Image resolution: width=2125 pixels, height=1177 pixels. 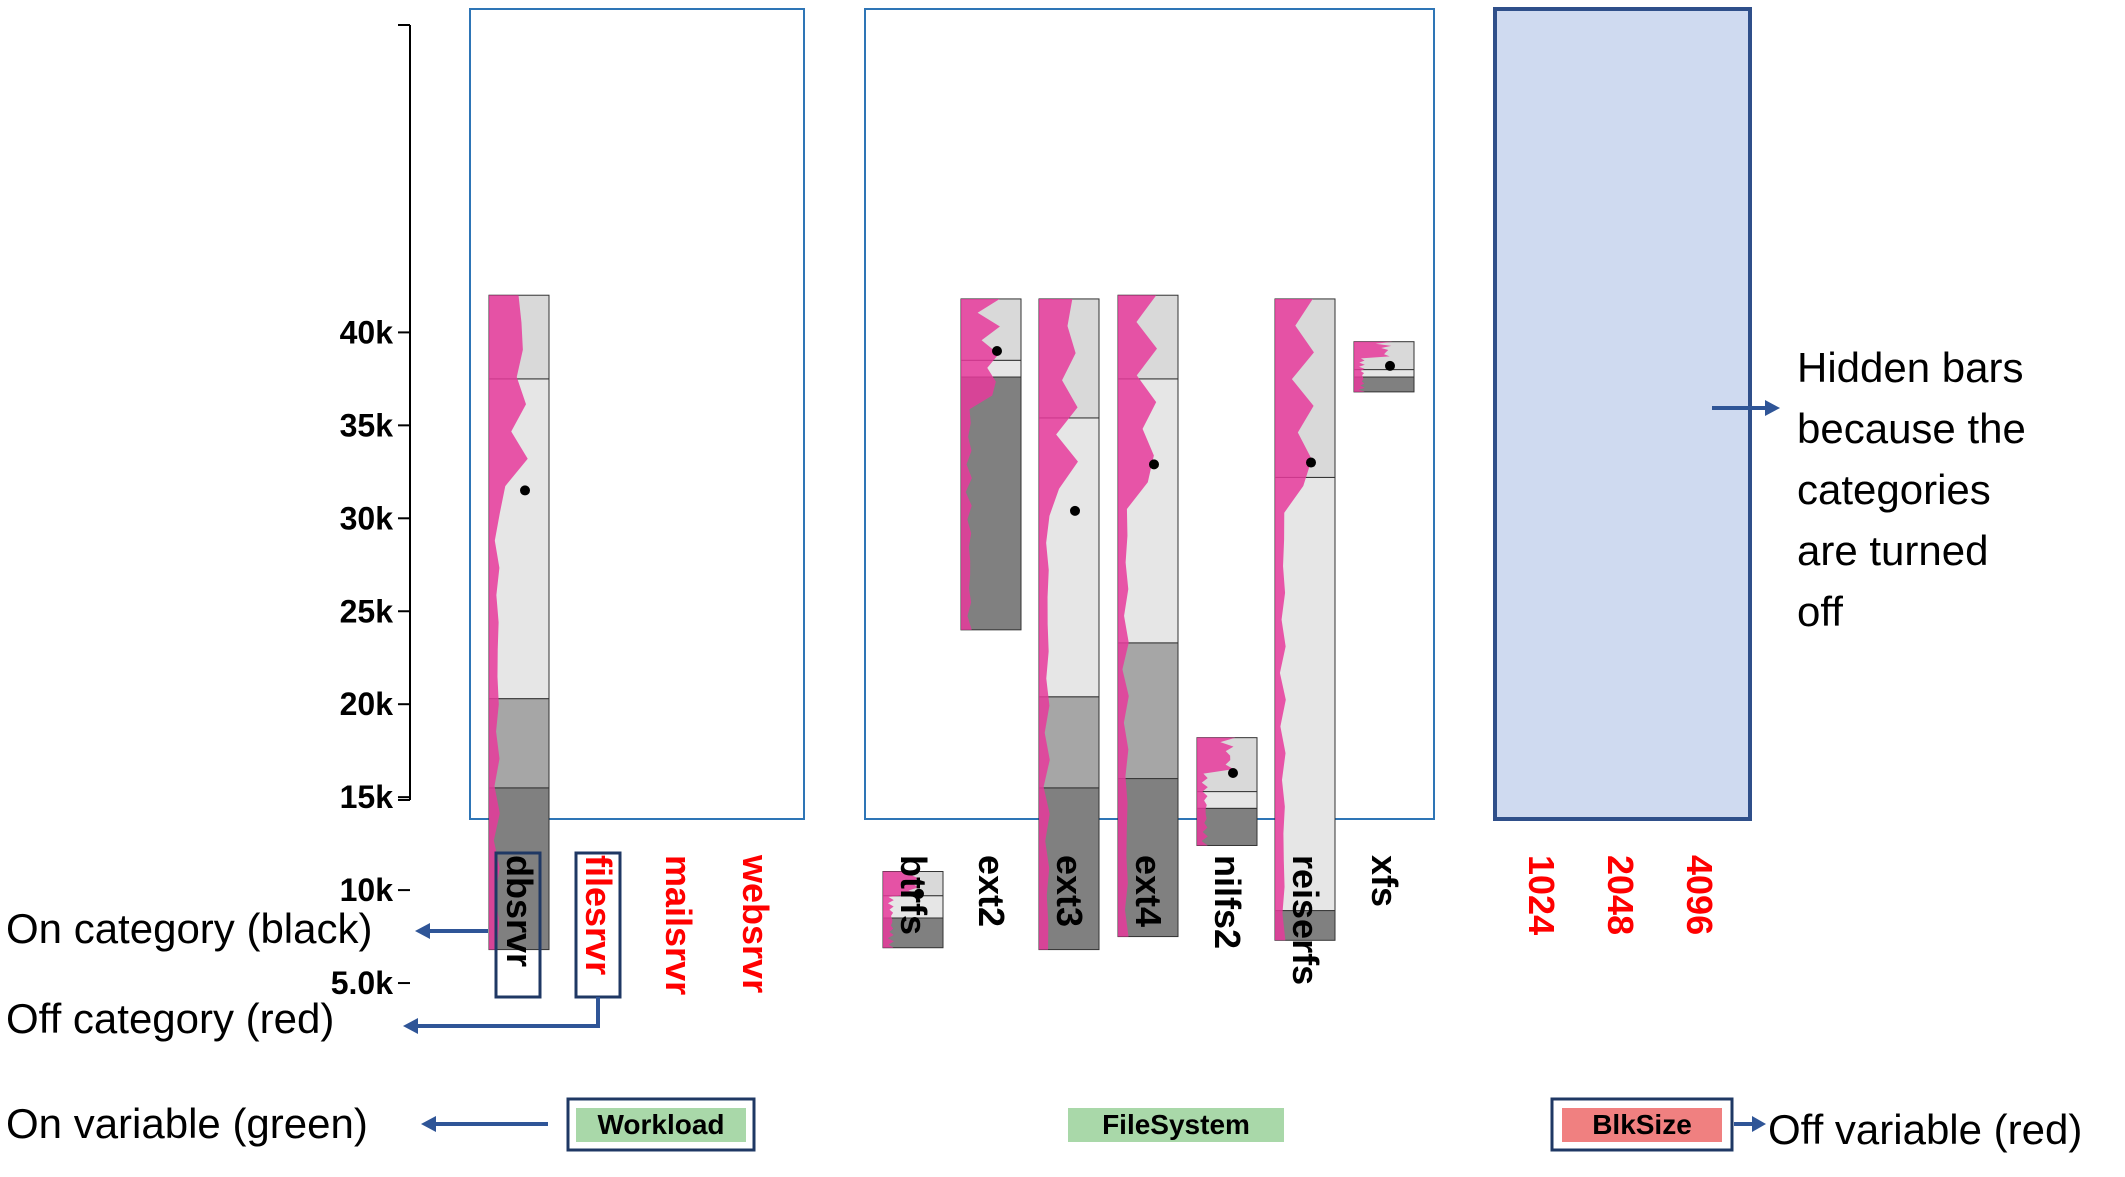 I want to click on off-category-annotation: Off category (red), so click(x=303, y=1018).